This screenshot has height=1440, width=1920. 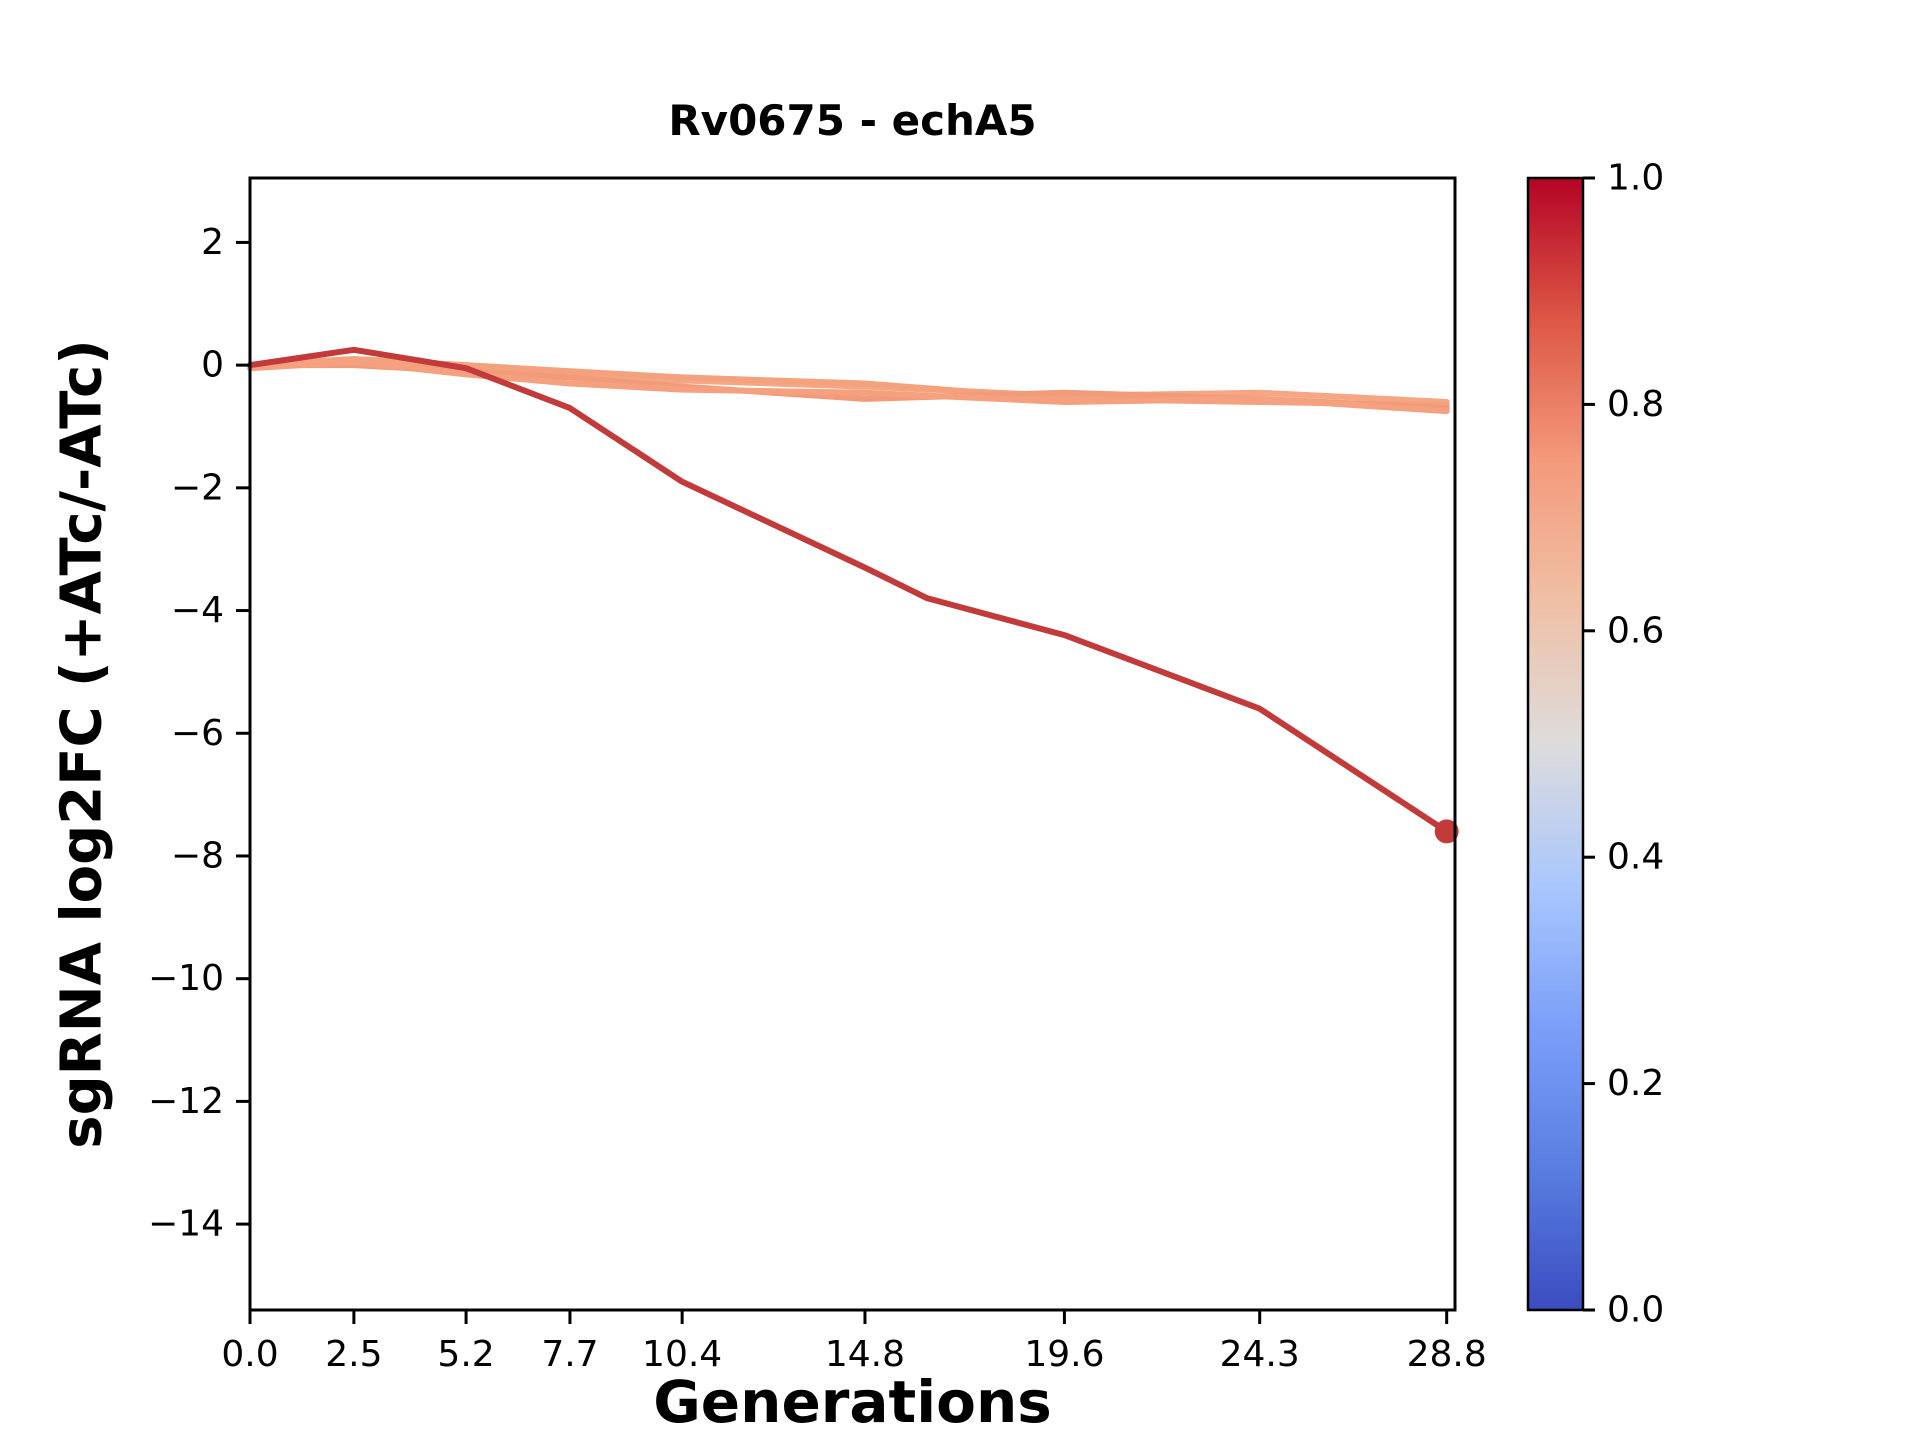 What do you see at coordinates (852, 1402) in the screenshot?
I see `x-axis-label: Generations` at bounding box center [852, 1402].